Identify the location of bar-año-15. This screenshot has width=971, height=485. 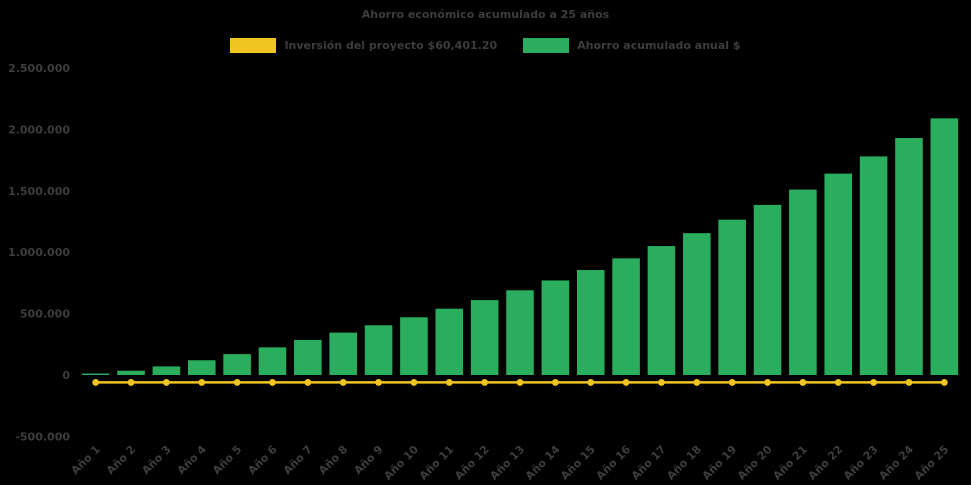
(590, 322).